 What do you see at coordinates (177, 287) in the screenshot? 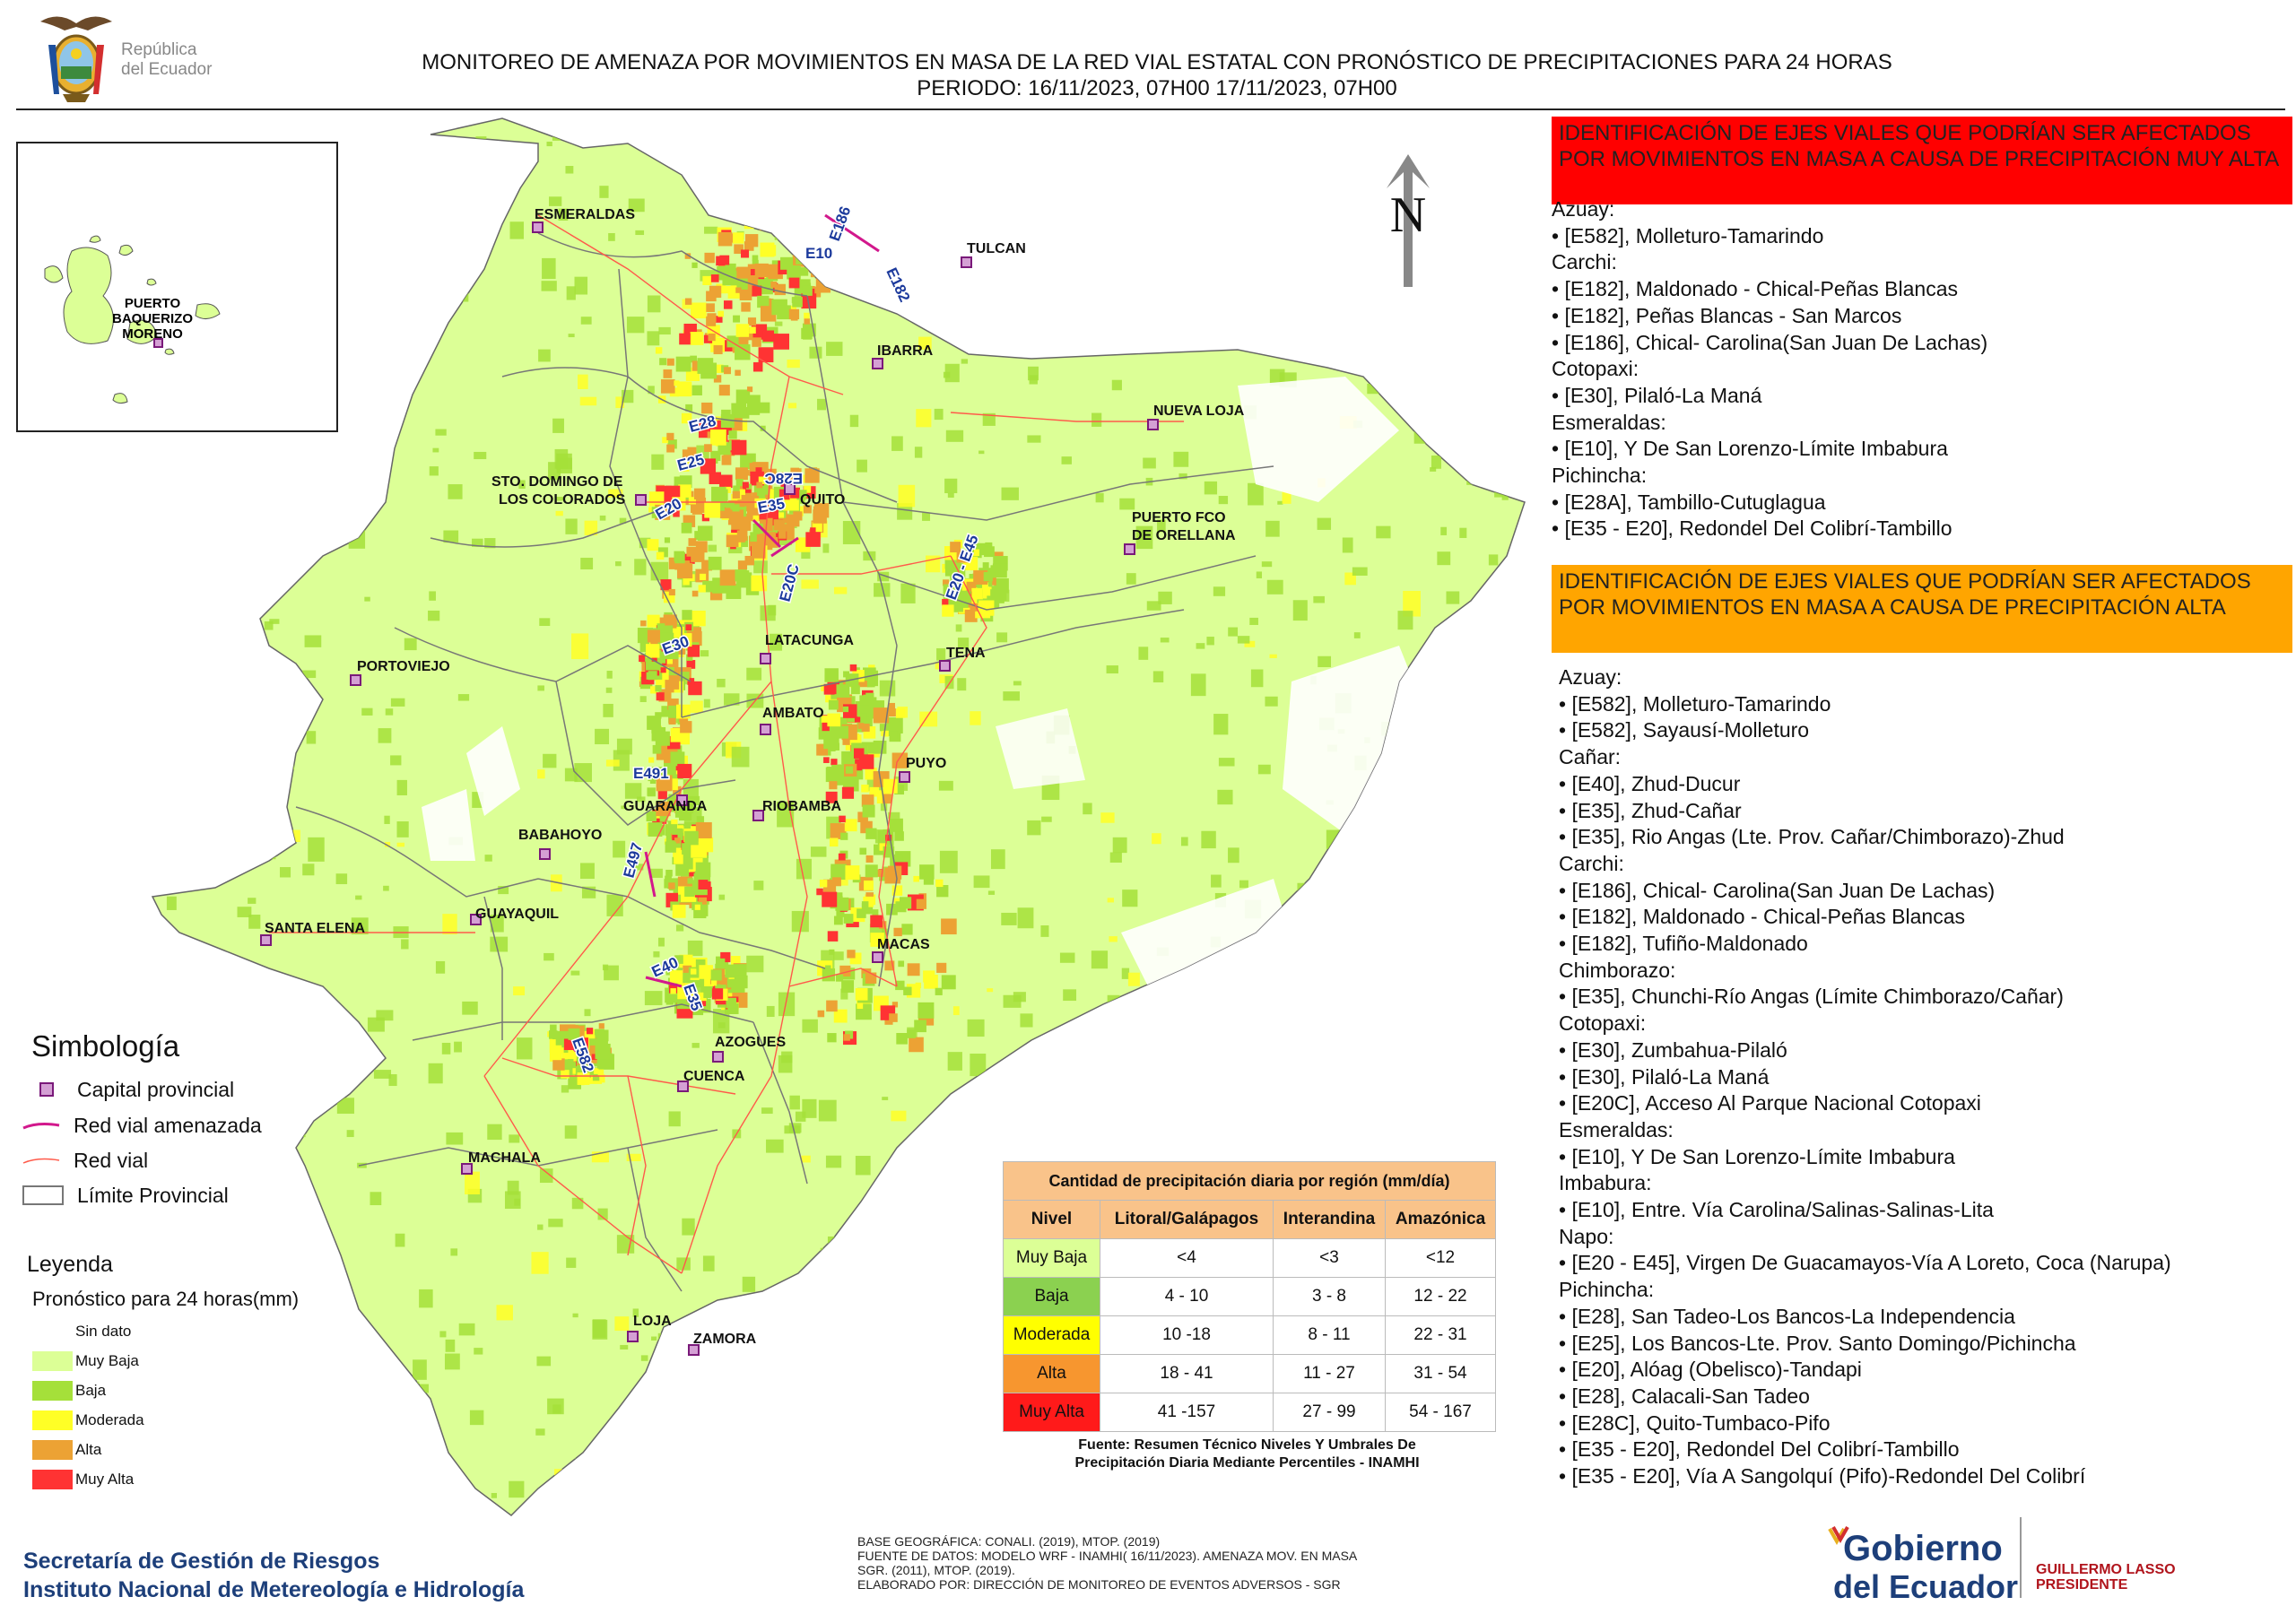
I see `galapagos-inset: PUERTO BAQUERIZO MORENO` at bounding box center [177, 287].